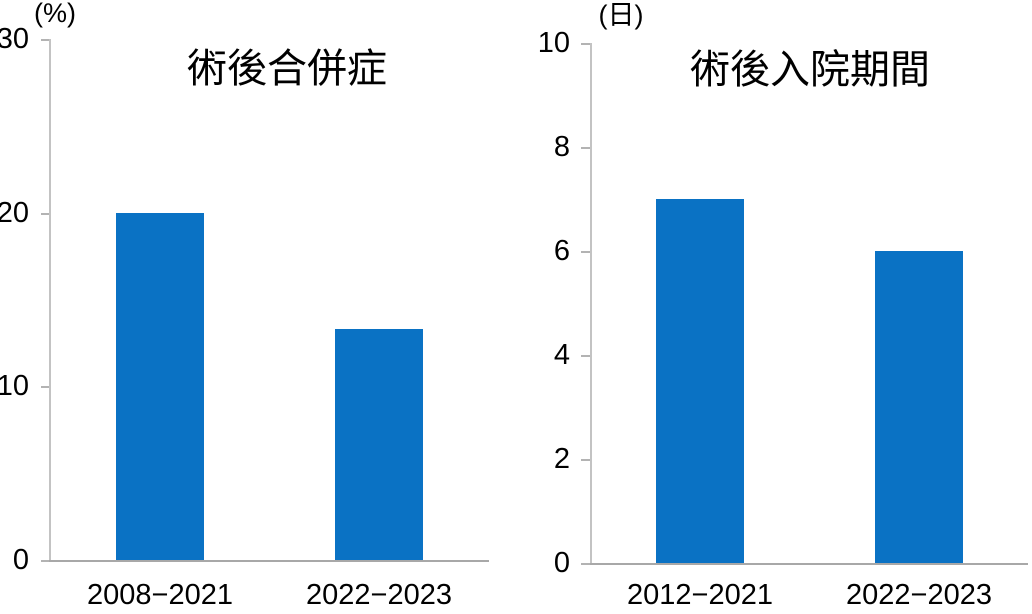  I want to click on x-category-label: 2008−2021, so click(160, 595).